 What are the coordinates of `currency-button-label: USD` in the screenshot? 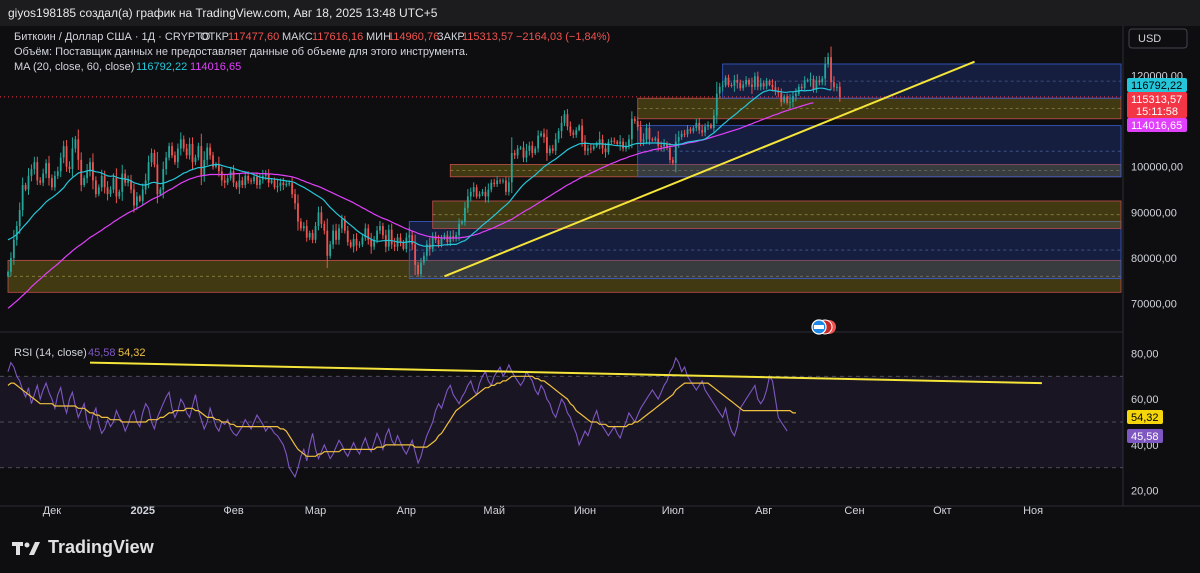 It's located at (1149, 39).